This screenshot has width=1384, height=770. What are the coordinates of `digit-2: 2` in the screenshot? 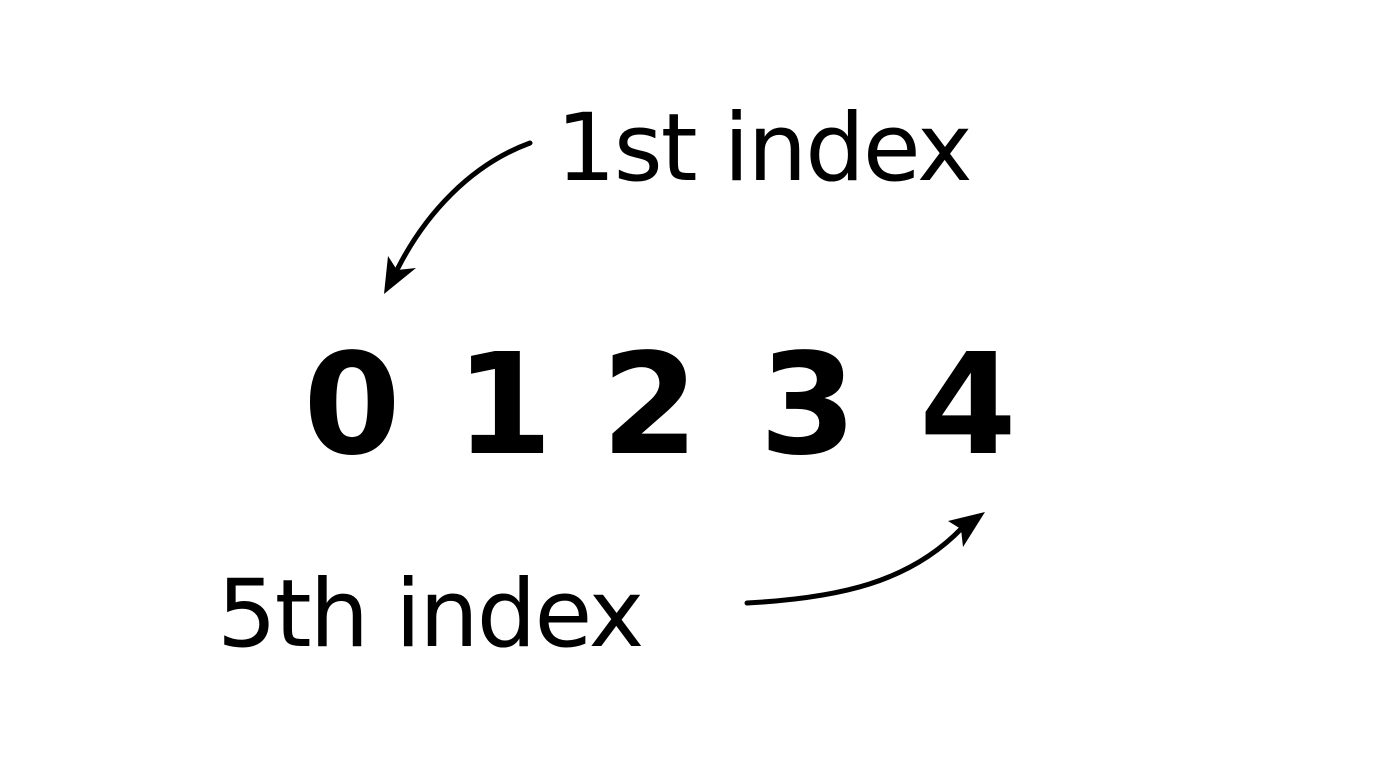 It's located at (649, 405).